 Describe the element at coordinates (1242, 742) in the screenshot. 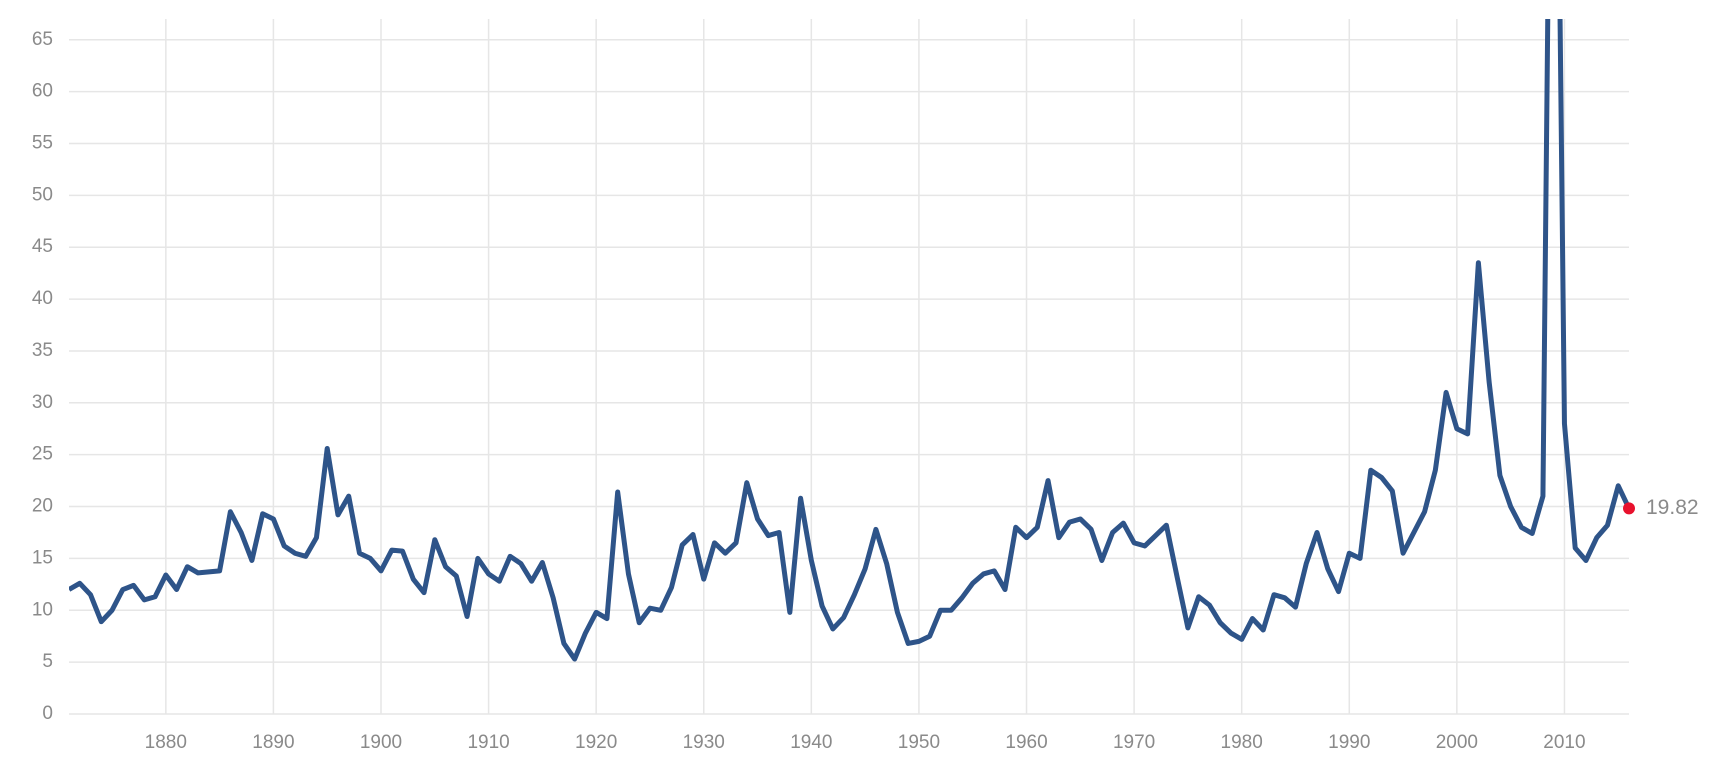

I see `x-tick-label: 1980` at that location.